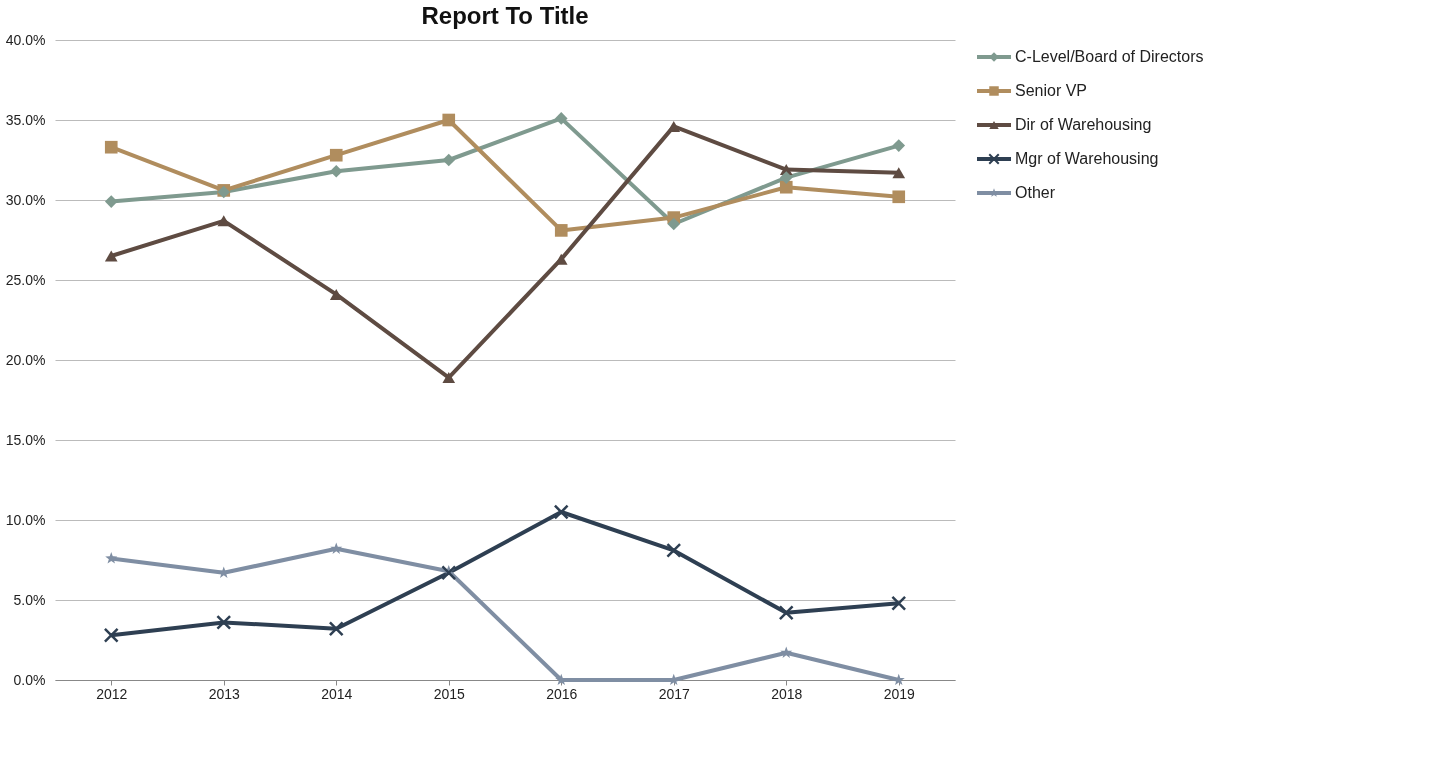 This screenshot has width=1430, height=767. What do you see at coordinates (112, 693) in the screenshot?
I see `x-tick-label: 2012` at bounding box center [112, 693].